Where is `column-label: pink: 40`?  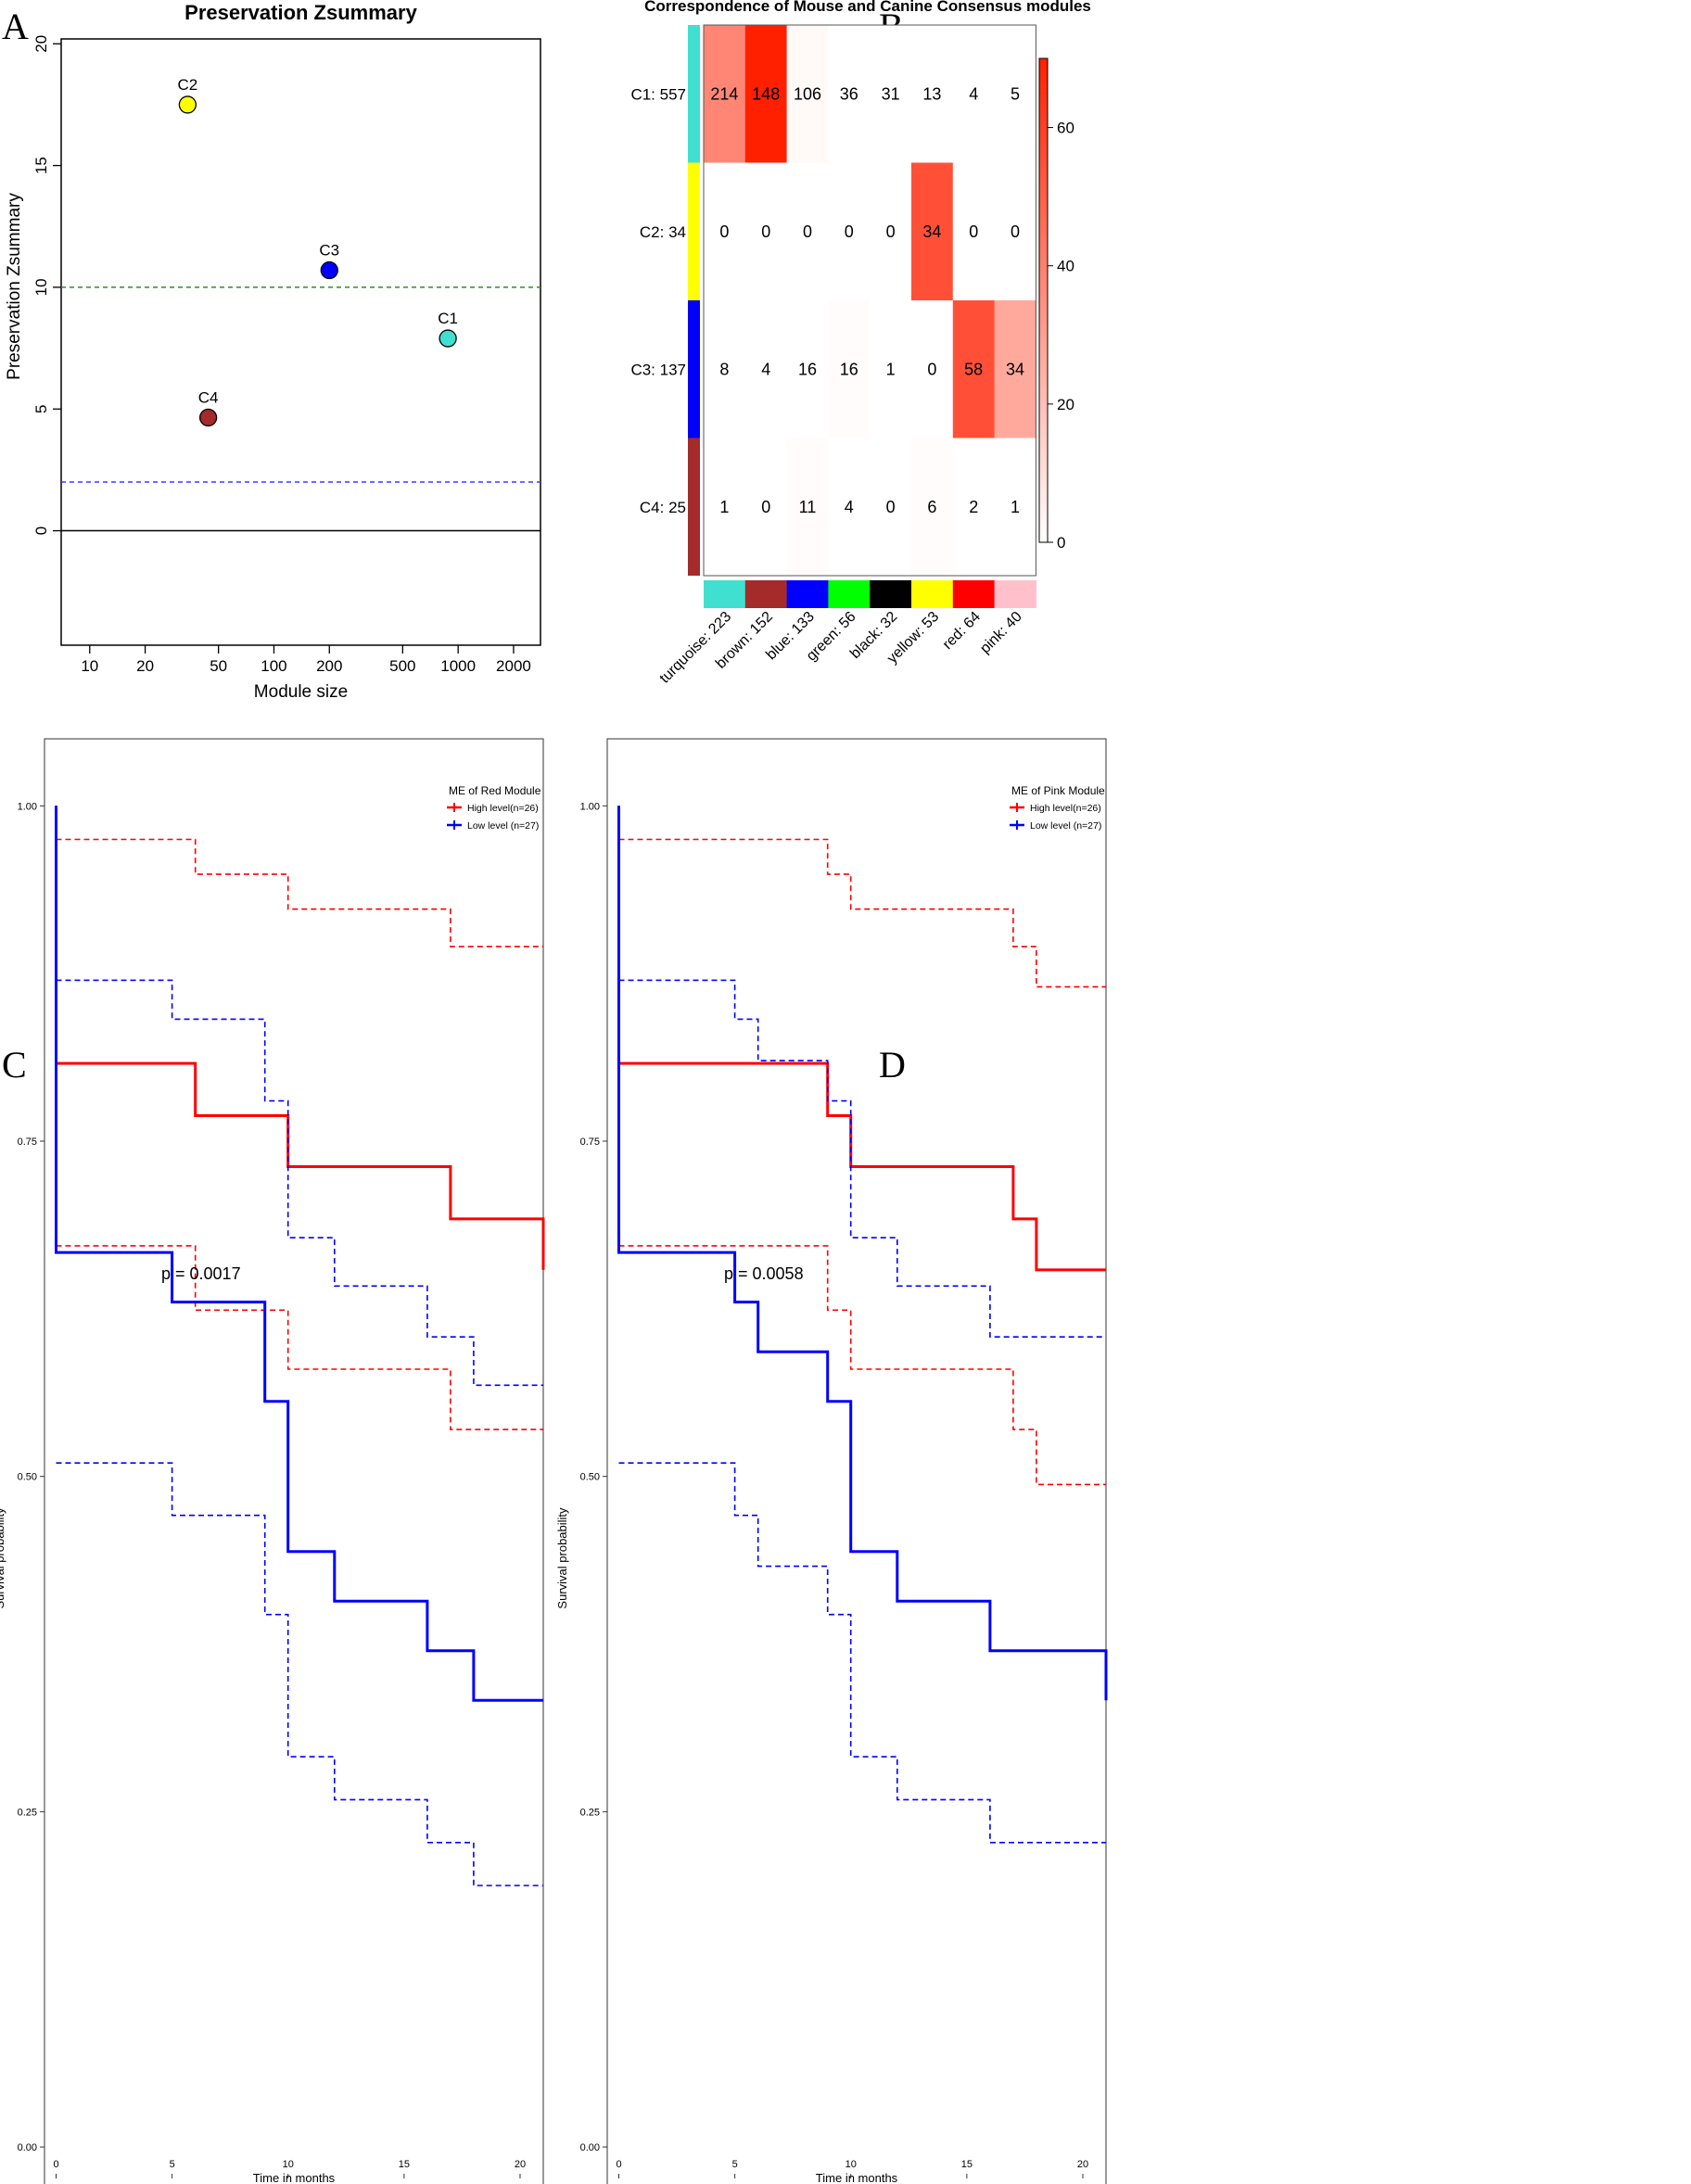 column-label: pink: 40 is located at coordinates (1001, 633).